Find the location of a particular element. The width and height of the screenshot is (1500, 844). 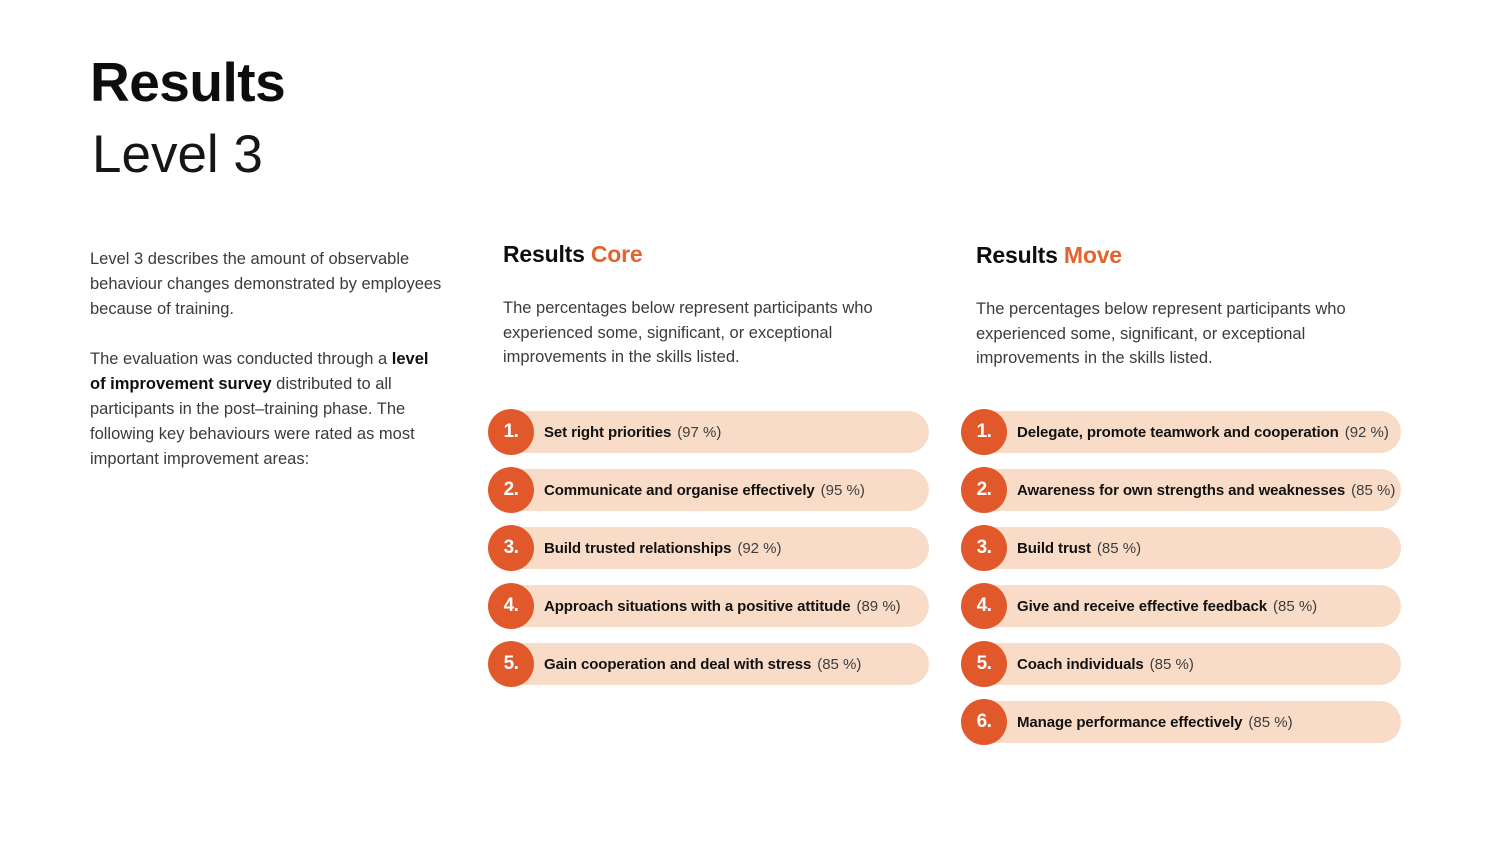

item-label: Coach individuals is located at coordinates (1080, 664).